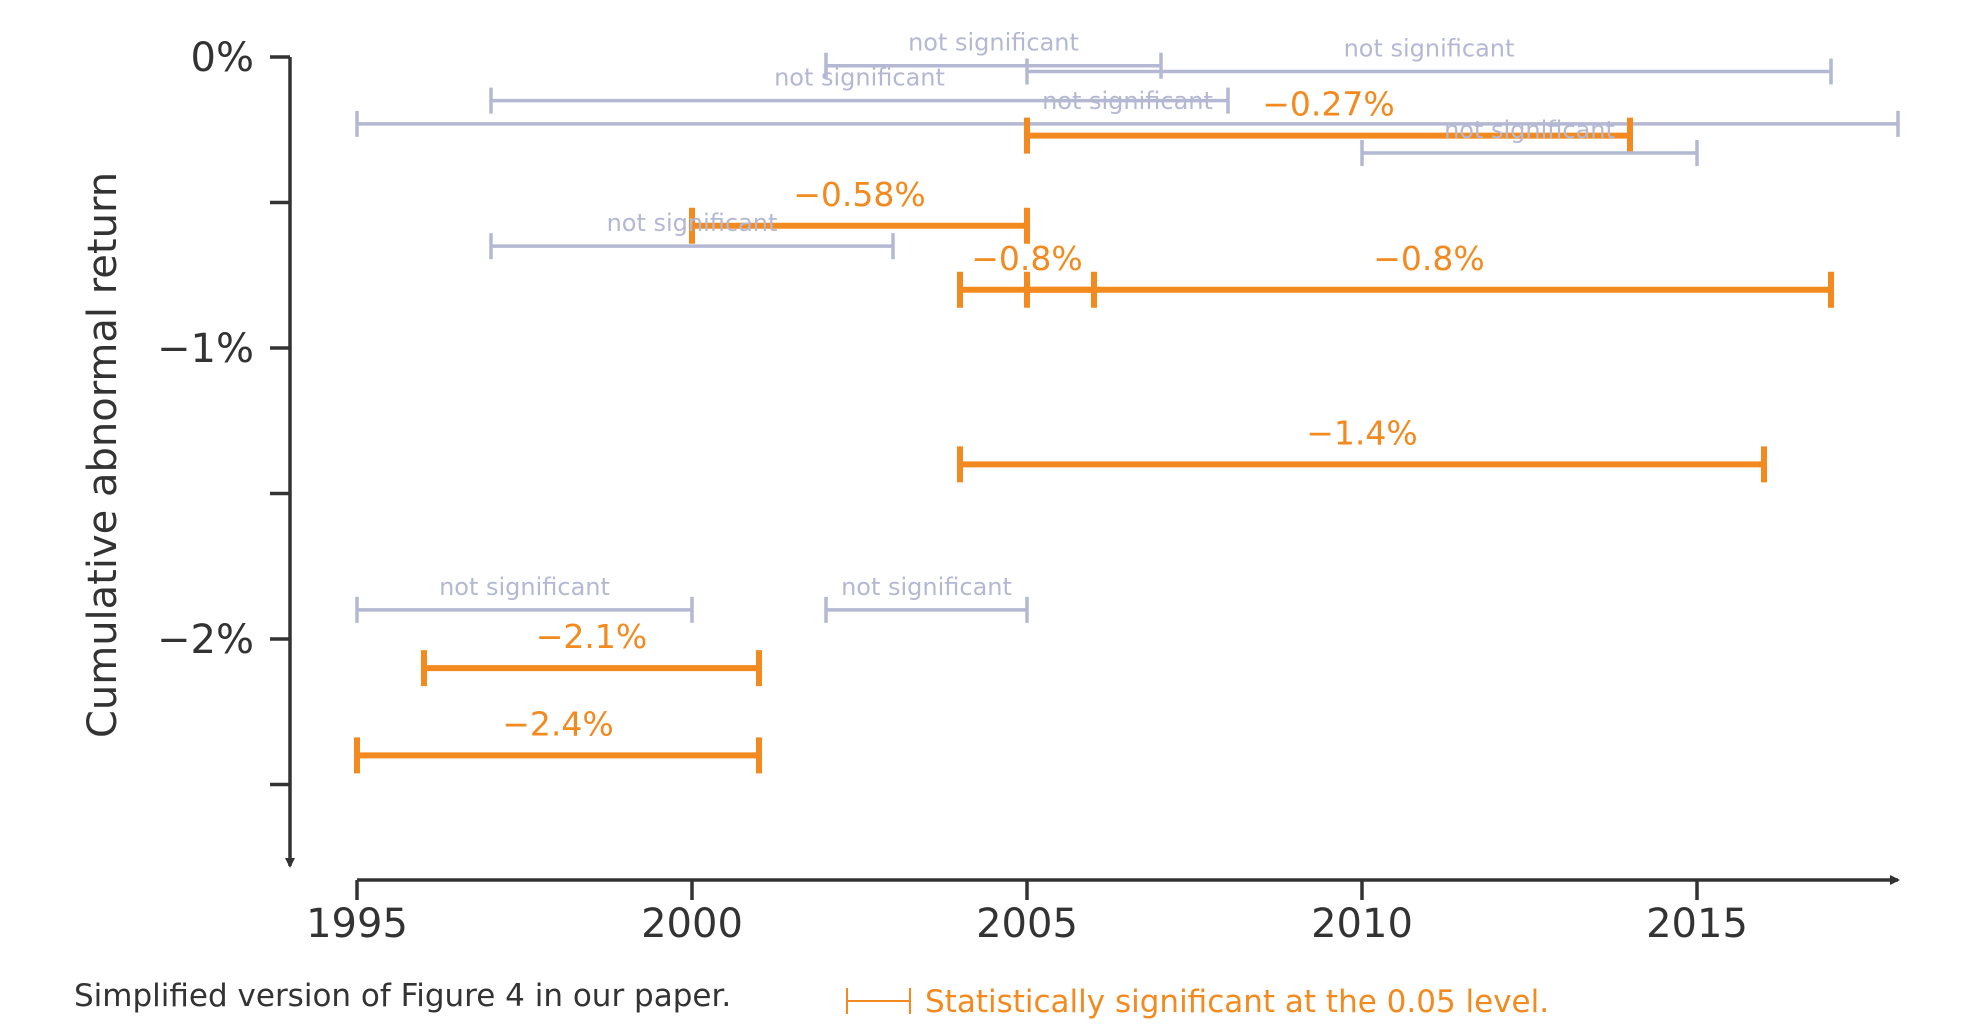 The height and width of the screenshot is (1025, 1971). Describe the element at coordinates (205, 349) in the screenshot. I see `y-tick-label: −1%` at that location.